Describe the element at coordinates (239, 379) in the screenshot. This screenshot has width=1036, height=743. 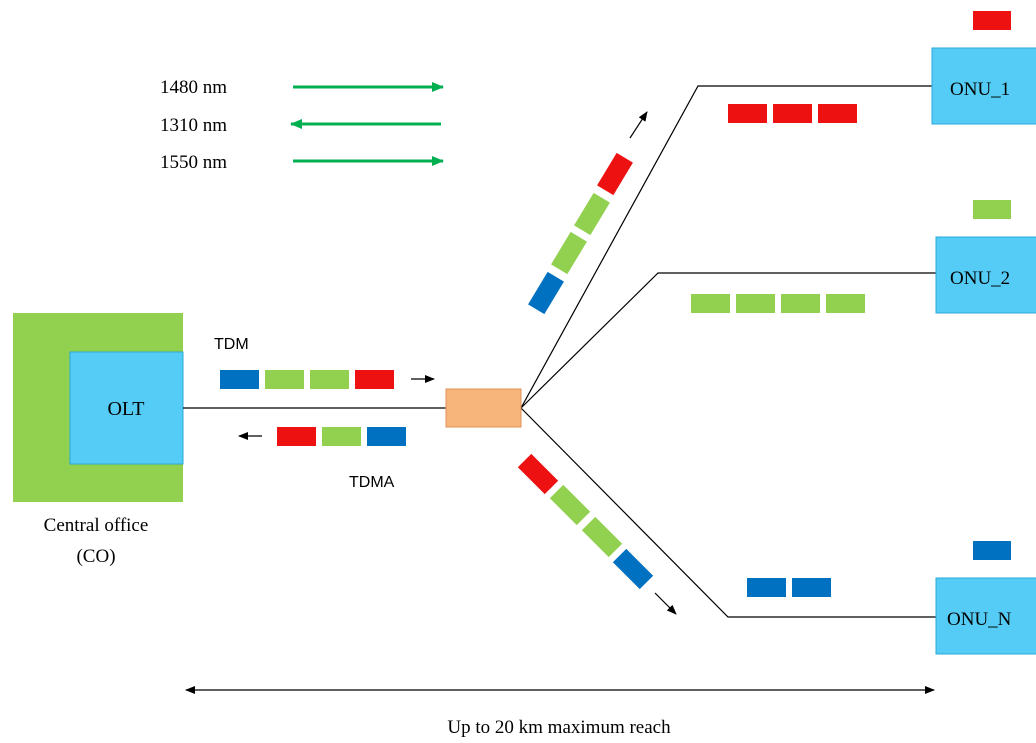
I see `tdm-slot-blue` at that location.